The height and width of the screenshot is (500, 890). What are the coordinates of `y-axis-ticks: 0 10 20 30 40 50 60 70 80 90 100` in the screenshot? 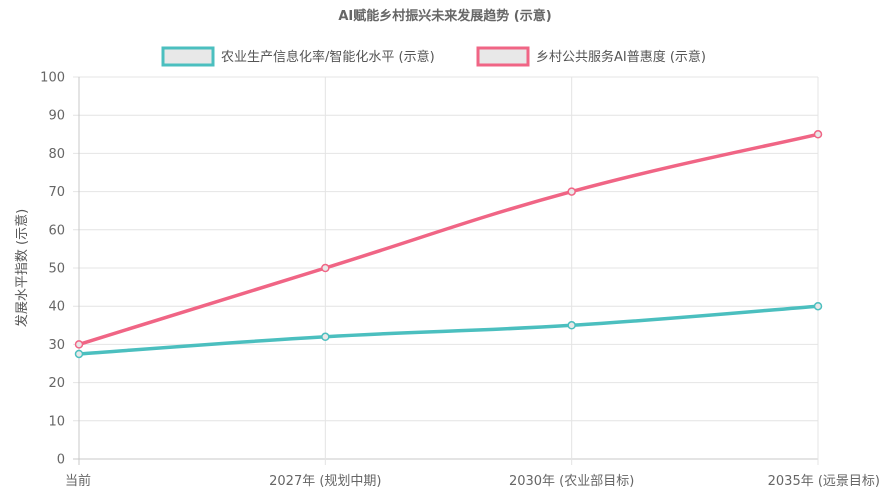 It's located at (52, 269).